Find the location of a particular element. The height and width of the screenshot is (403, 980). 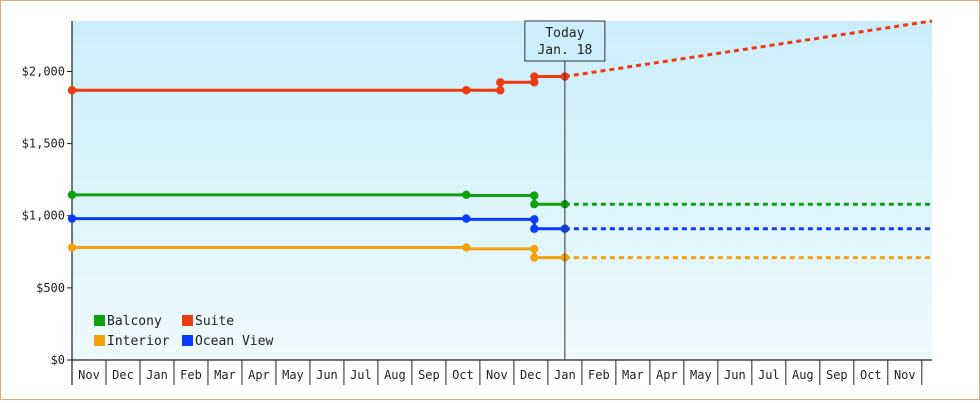

series-line-balcony is located at coordinates (318, 199).